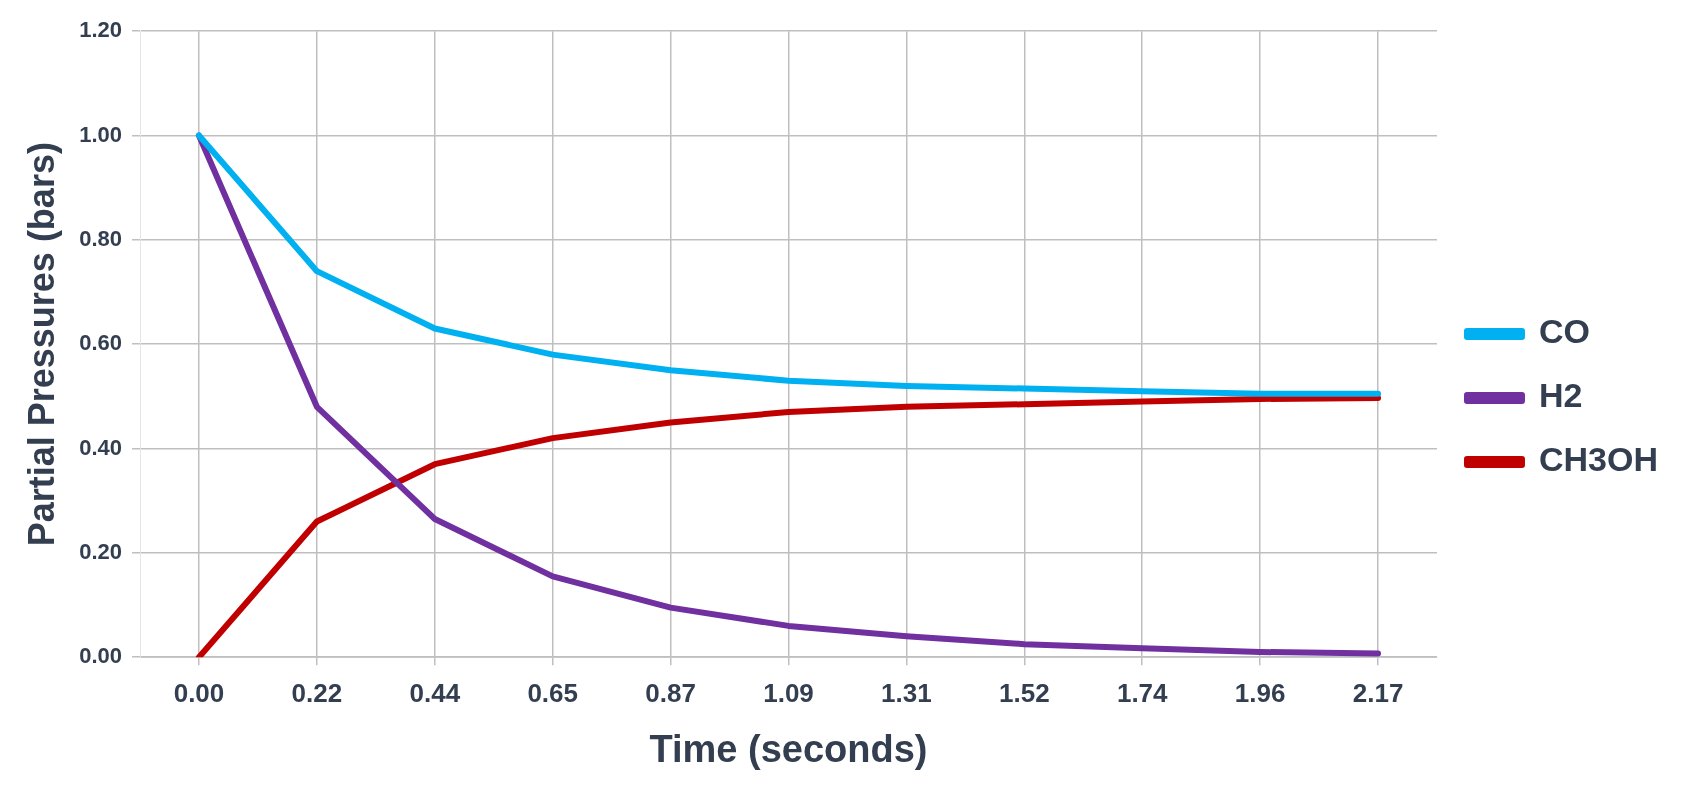 The width and height of the screenshot is (1696, 800). What do you see at coordinates (41, 344) in the screenshot?
I see `y-axis-title: Partial Pressures (bars)` at bounding box center [41, 344].